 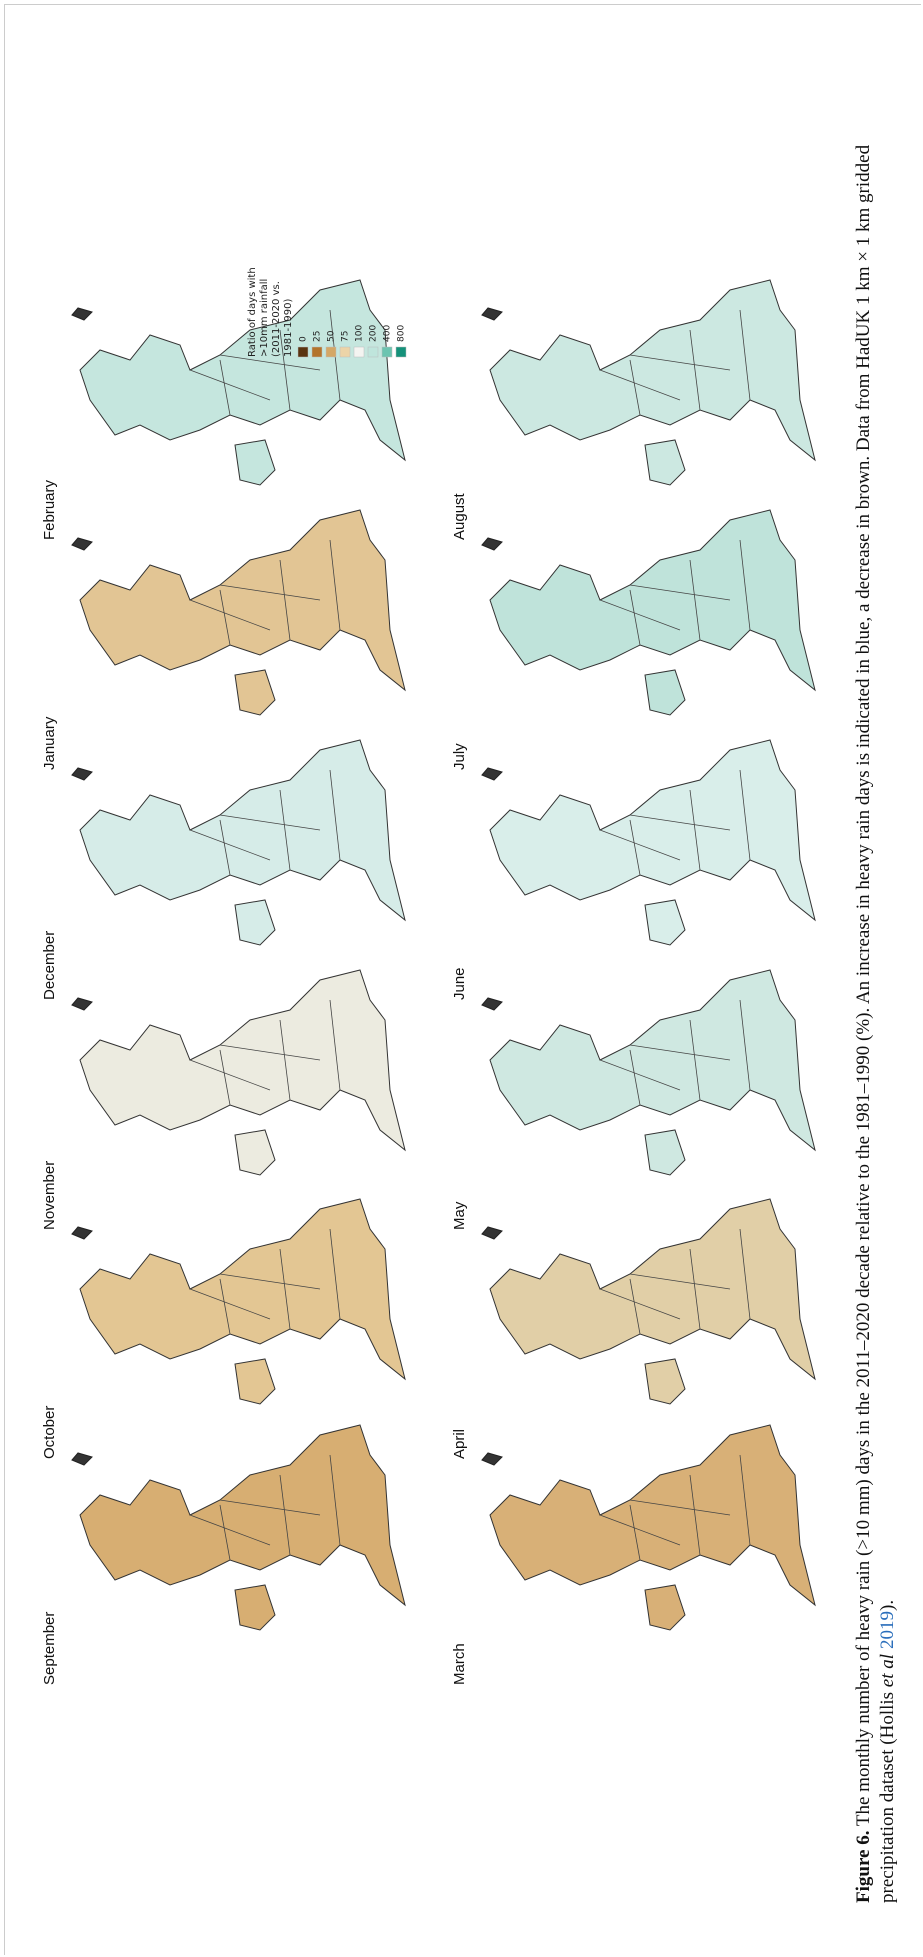 What do you see at coordinates (887, 1629) in the screenshot?
I see `citation-link: 2019` at bounding box center [887, 1629].